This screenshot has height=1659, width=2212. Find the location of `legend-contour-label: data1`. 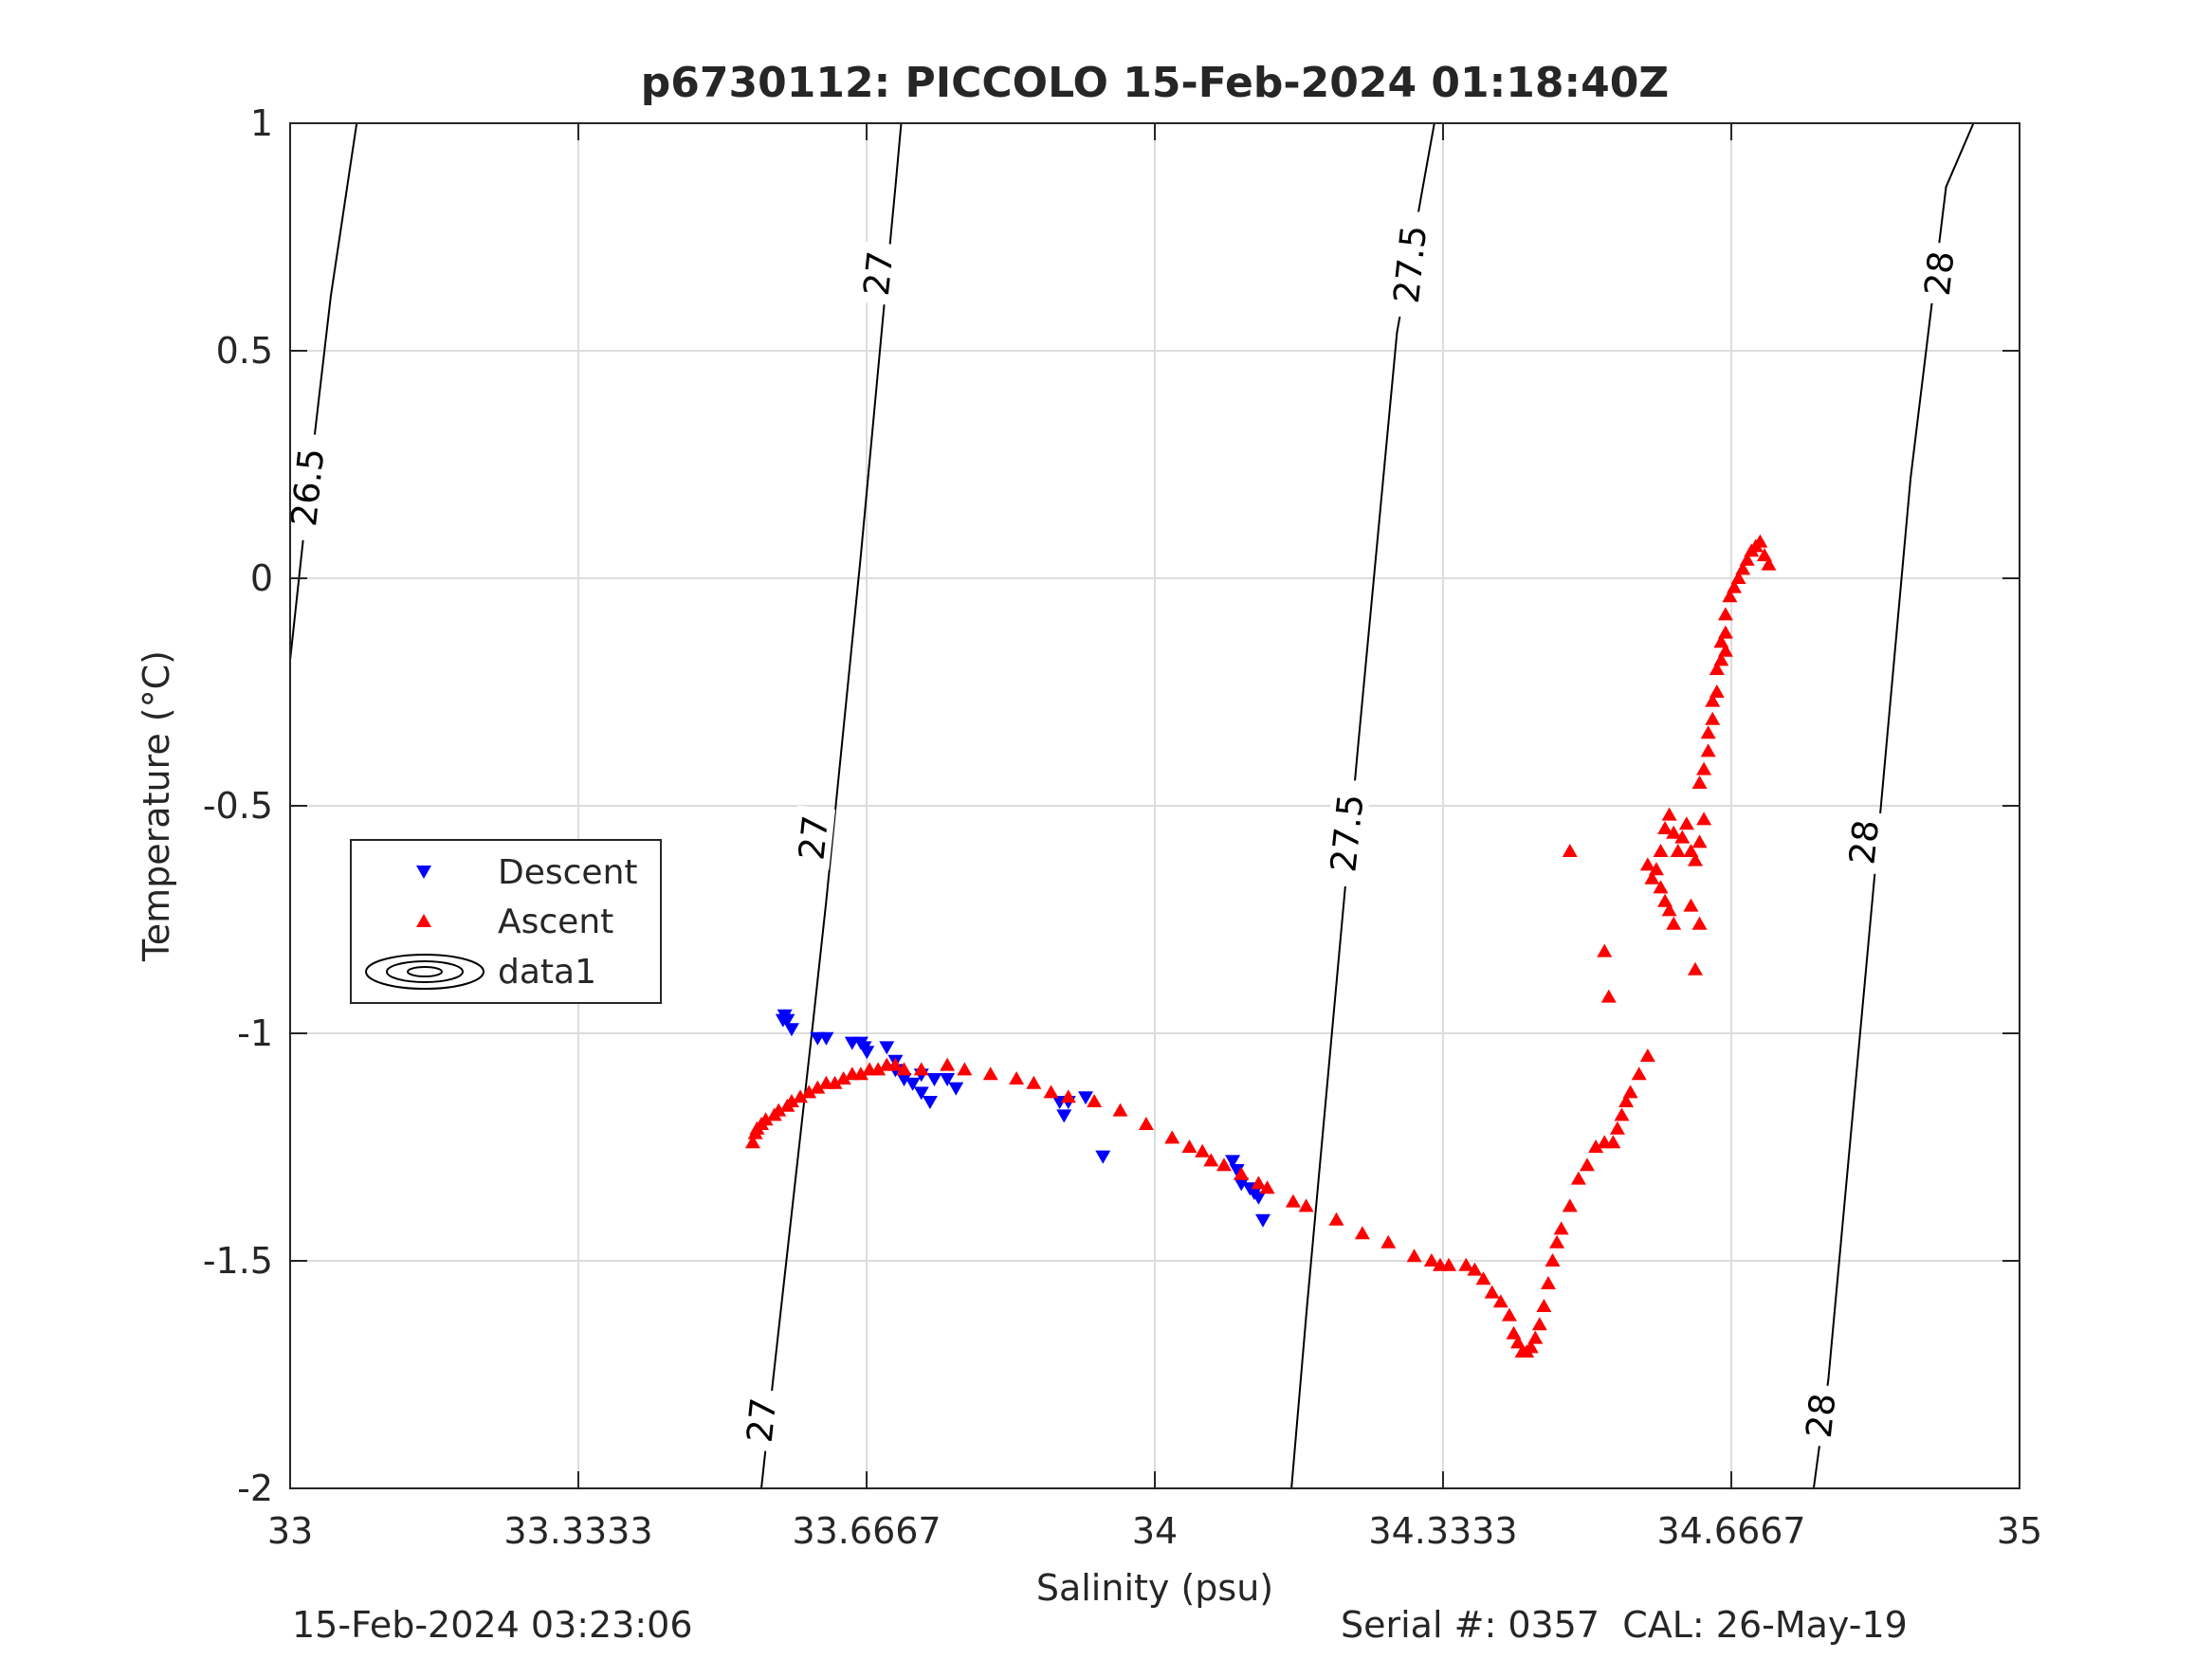

legend-contour-label: data1 is located at coordinates (547, 972).